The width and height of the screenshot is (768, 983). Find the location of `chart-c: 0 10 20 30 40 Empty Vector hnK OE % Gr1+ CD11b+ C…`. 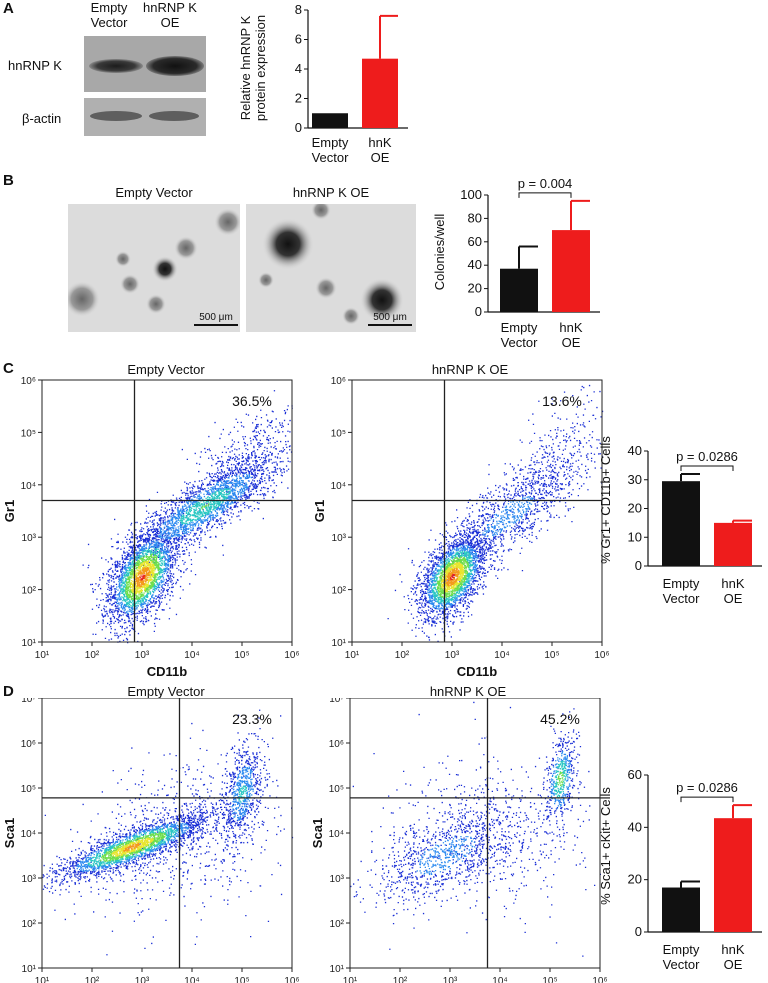

chart-c: 0 10 20 30 40 Empty Vector hnK OE % Gr1+ CD11b+ C… is located at coordinates (680, 521).